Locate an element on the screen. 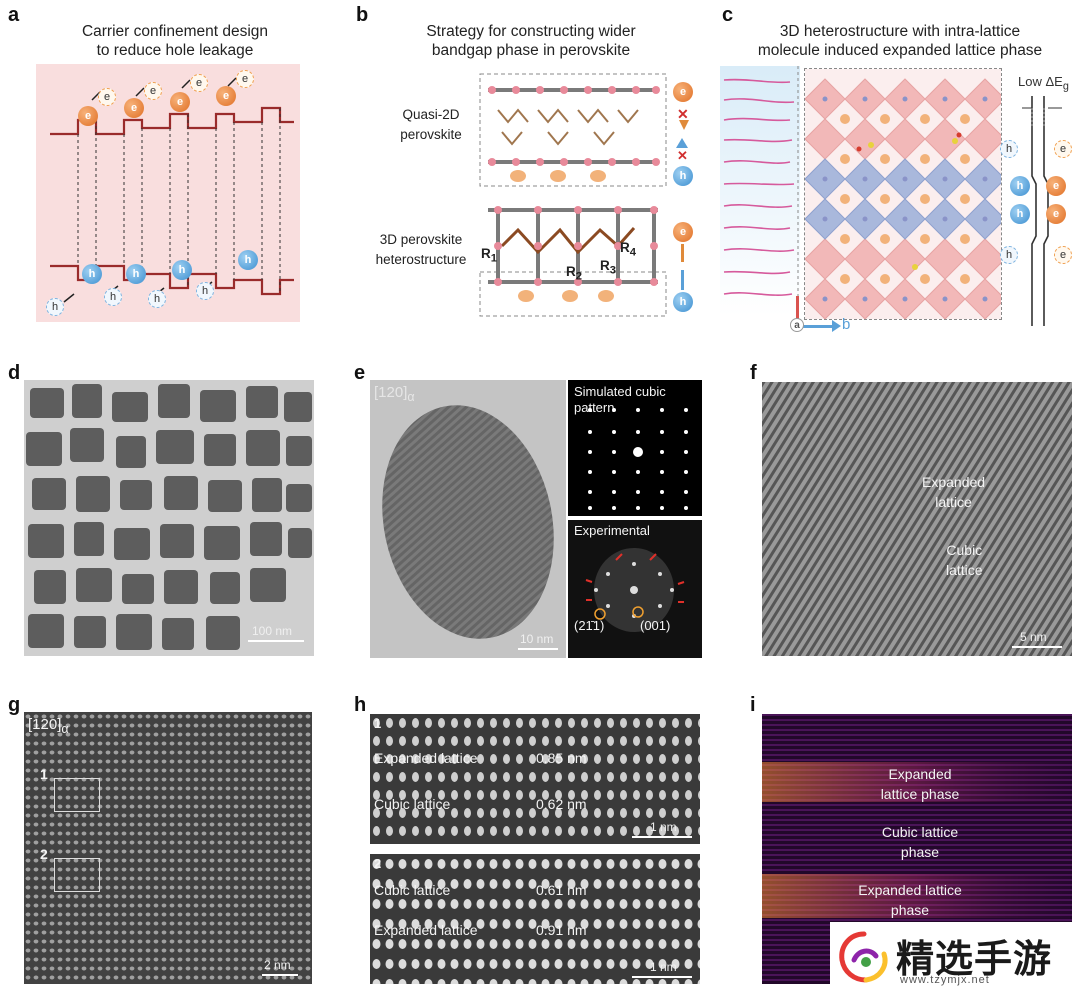  miller-index-2: (001) is located at coordinates (655, 625).